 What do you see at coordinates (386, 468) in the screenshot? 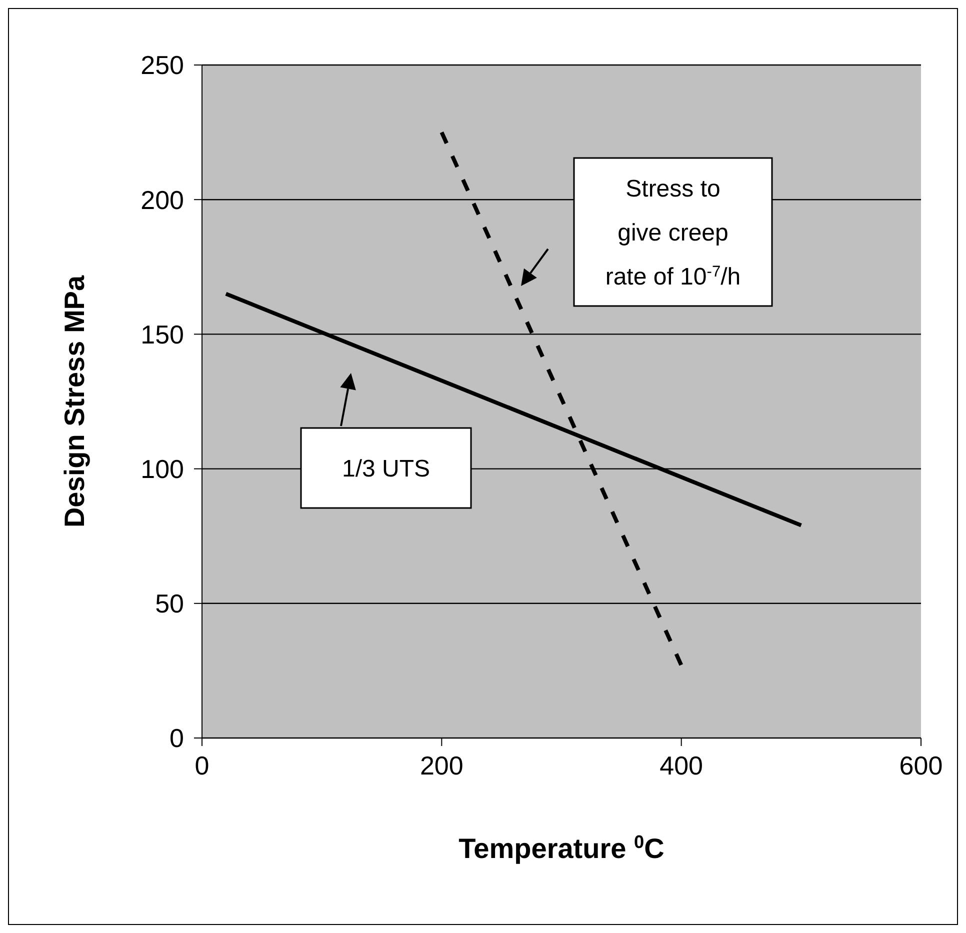
I see `annotation: 1/3 UTS` at bounding box center [386, 468].